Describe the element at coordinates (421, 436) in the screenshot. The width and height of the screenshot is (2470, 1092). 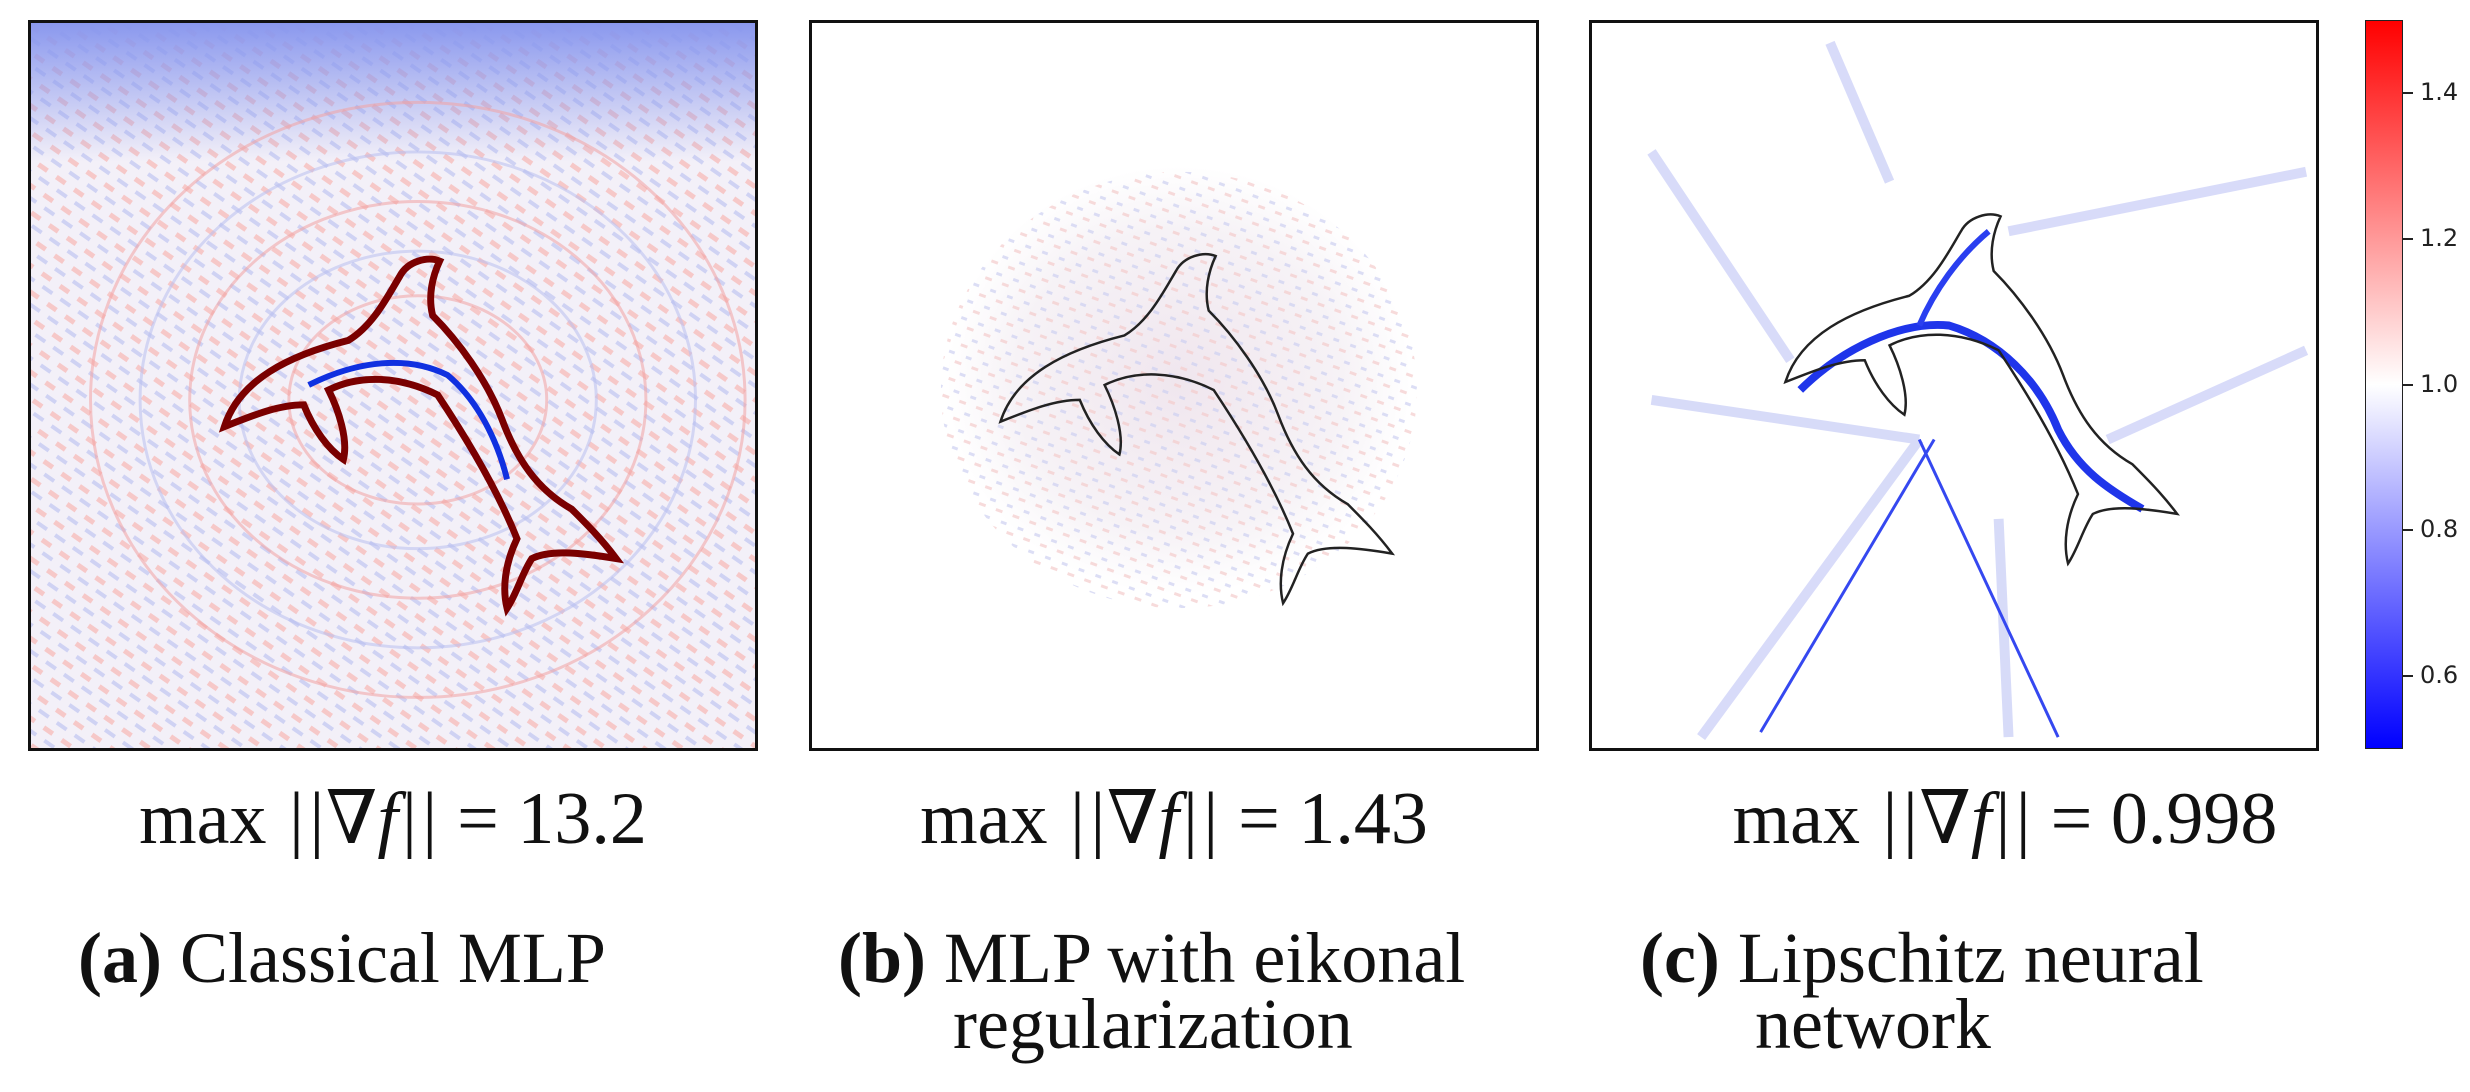
I see `dolphin-outline-a` at that location.